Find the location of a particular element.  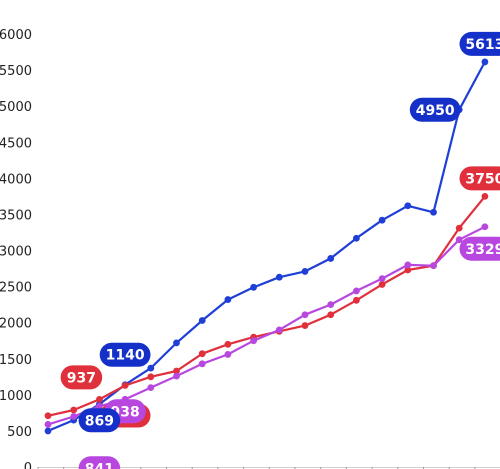

data-label: 937 is located at coordinates (81, 377).